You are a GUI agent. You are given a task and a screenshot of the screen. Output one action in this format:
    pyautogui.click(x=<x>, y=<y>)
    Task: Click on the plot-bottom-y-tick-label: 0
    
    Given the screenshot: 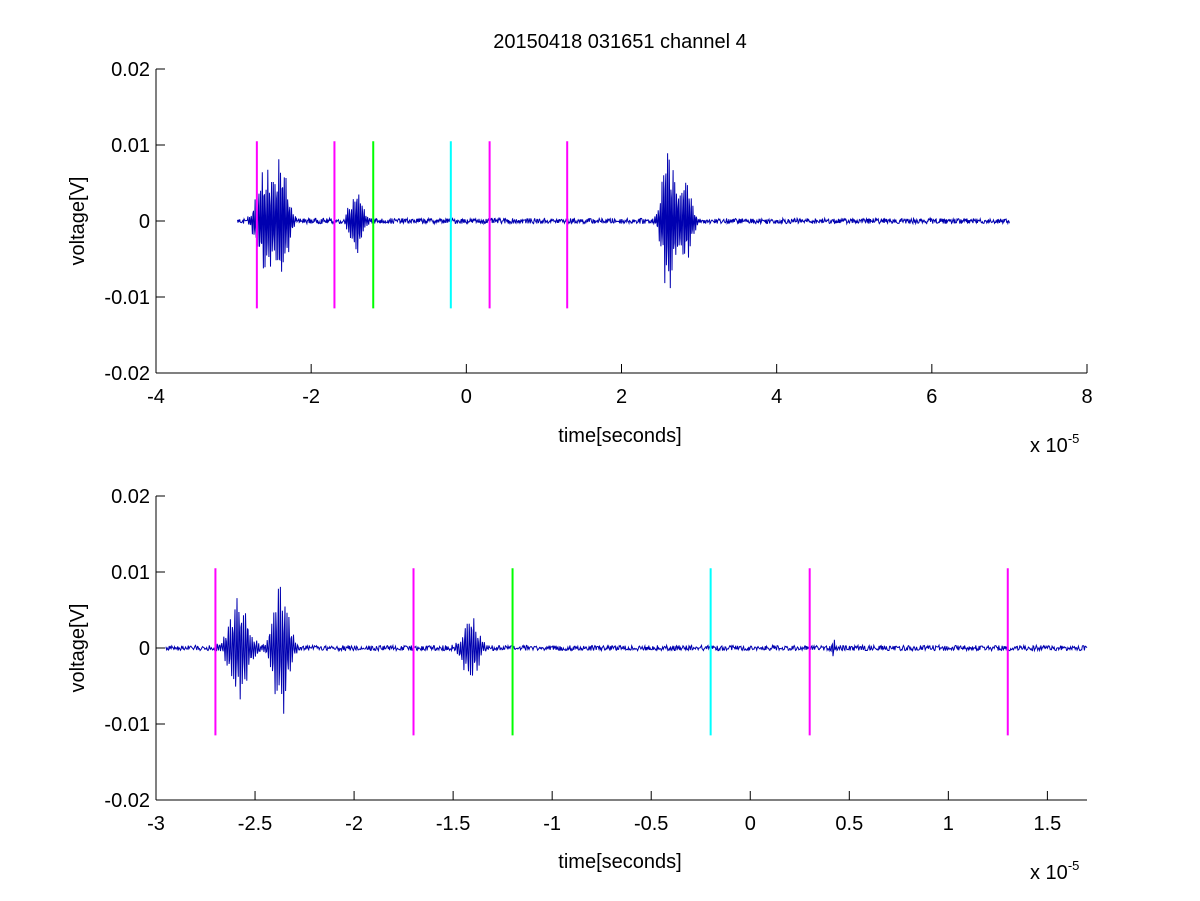 What is the action you would take?
    pyautogui.click(x=144, y=649)
    